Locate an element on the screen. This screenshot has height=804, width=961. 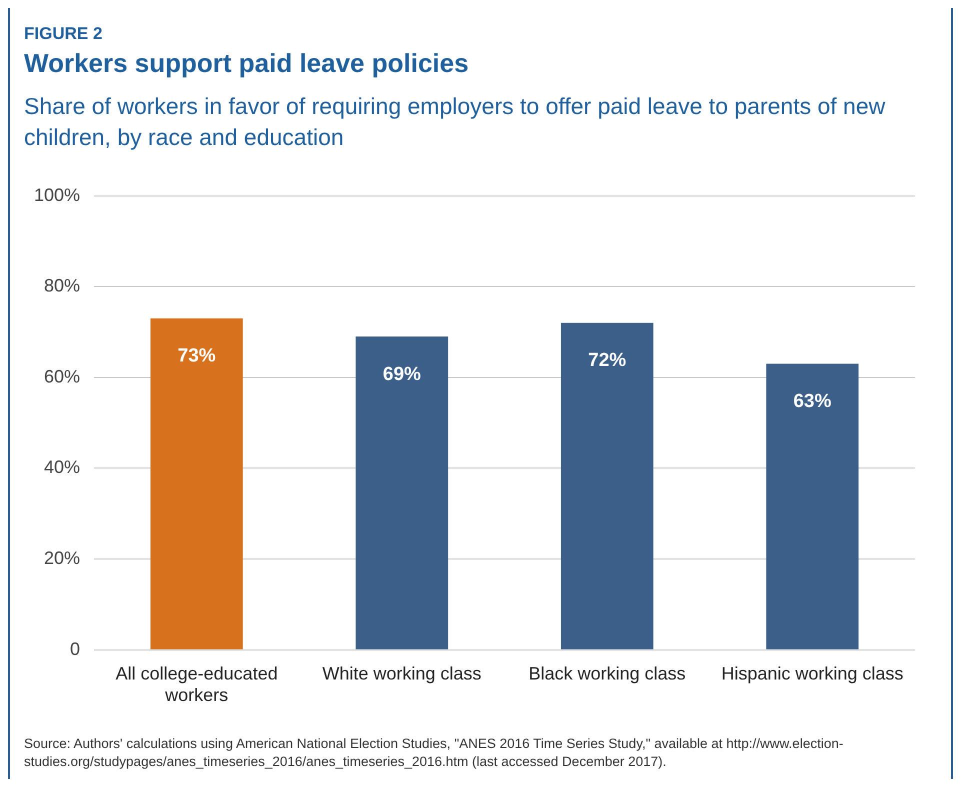
x-tick-label: Black working class is located at coordinates (607, 674).